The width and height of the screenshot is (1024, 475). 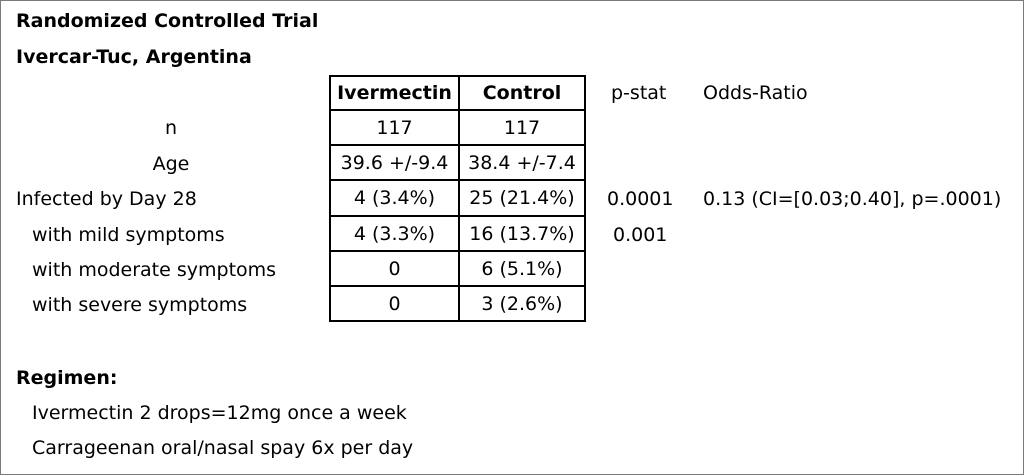 I want to click on odds-ratio-infected: 0.13 (CI=[0.03;0.40], p=.0001), so click(x=852, y=199).